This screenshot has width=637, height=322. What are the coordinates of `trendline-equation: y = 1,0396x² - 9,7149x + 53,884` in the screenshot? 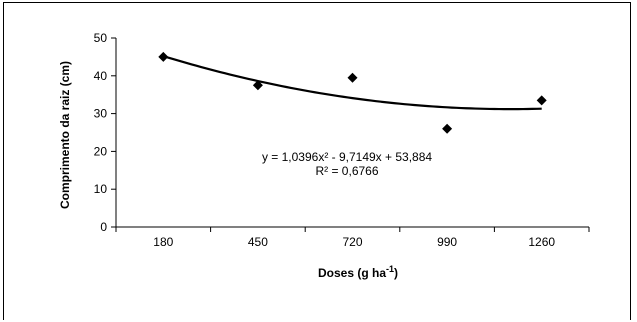 It's located at (347, 157).